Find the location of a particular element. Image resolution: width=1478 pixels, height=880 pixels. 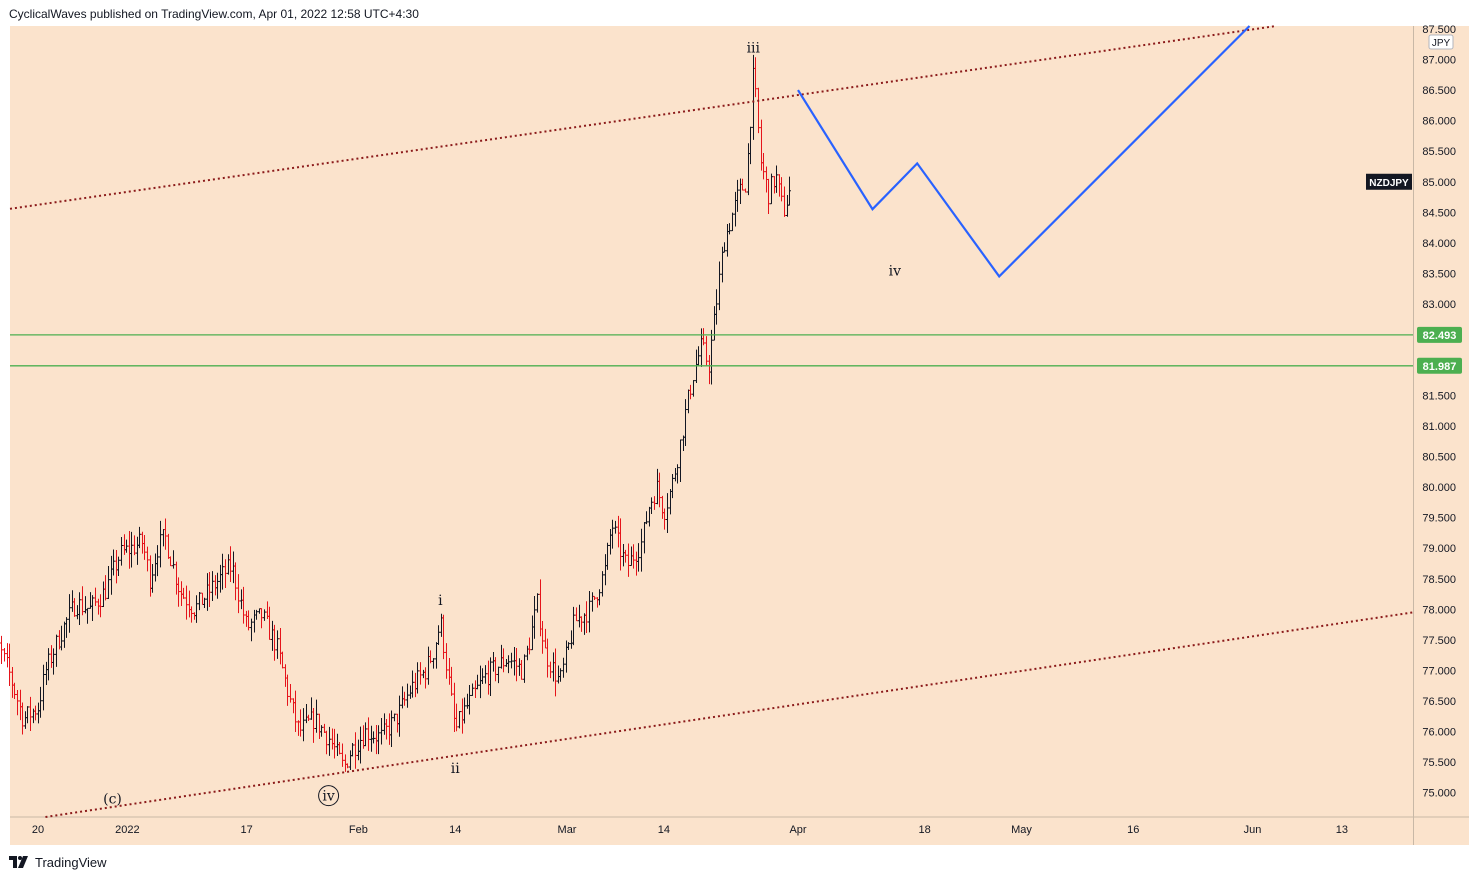

footer: TradingView is located at coordinates (58, 862).